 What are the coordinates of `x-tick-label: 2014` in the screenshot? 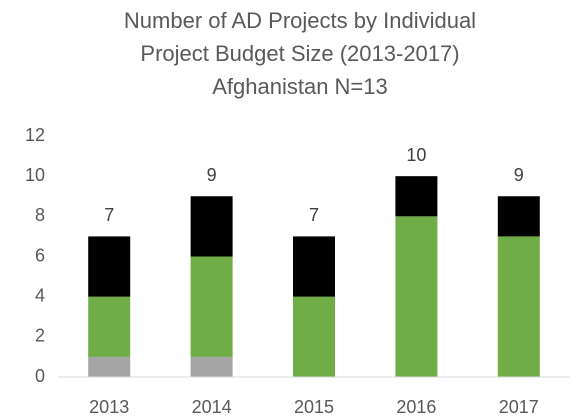 It's located at (212, 407).